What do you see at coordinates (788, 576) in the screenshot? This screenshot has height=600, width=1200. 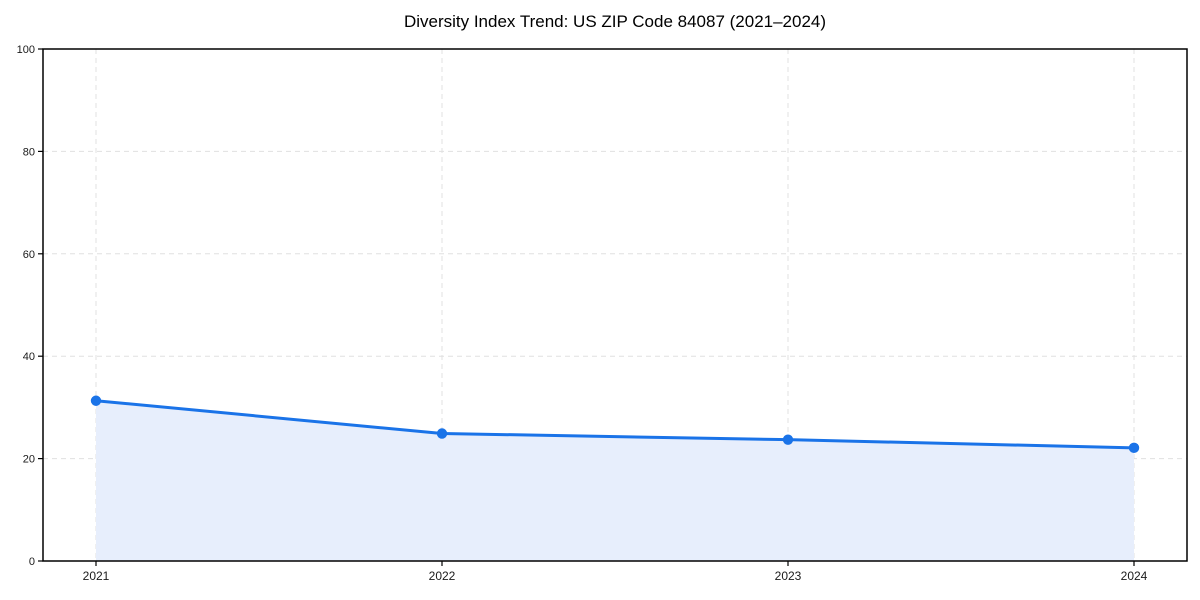 I see `x-tick-label: 2023` at bounding box center [788, 576].